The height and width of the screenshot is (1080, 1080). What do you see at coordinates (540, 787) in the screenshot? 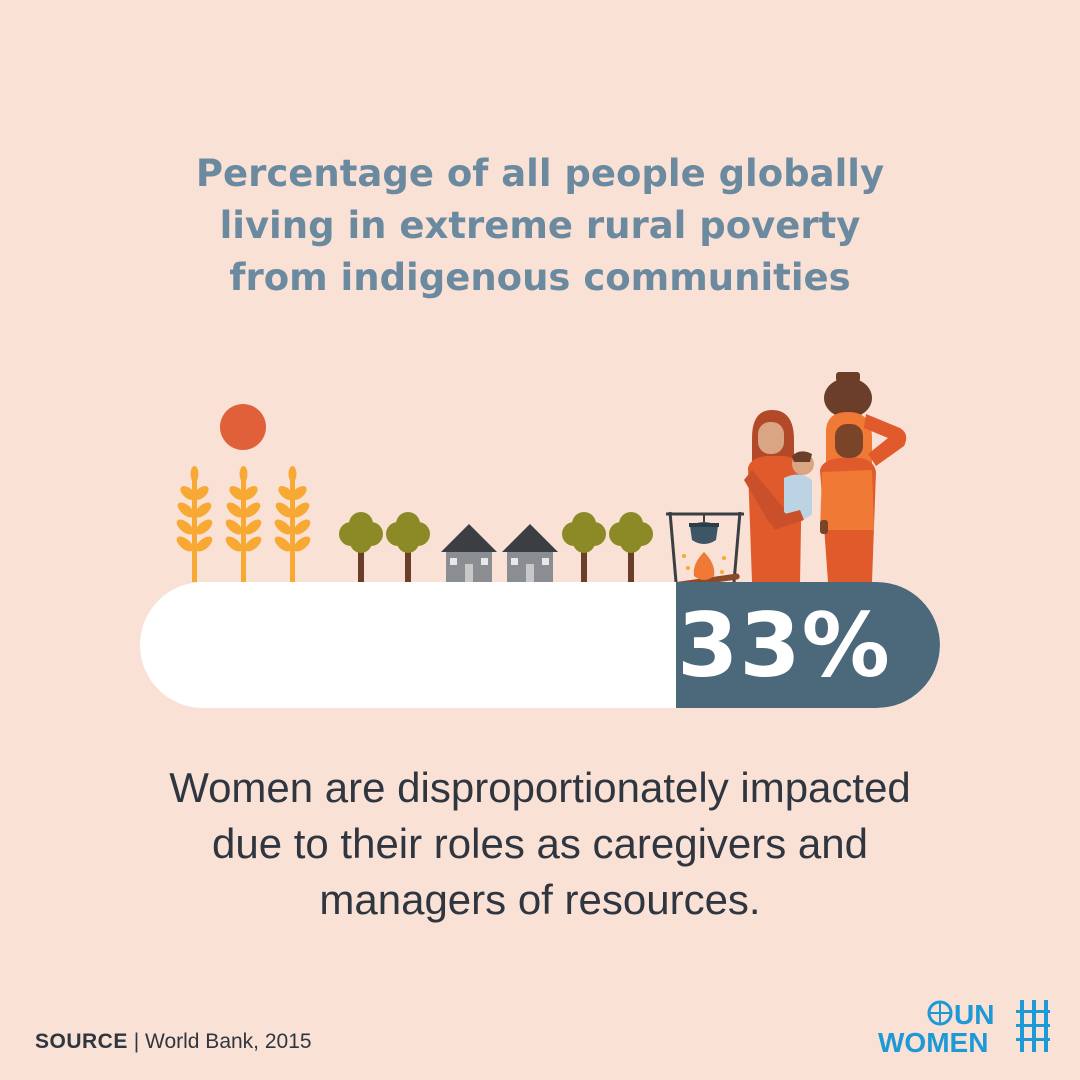
I see `description-line-1: Women are disproportionately impacted` at bounding box center [540, 787].